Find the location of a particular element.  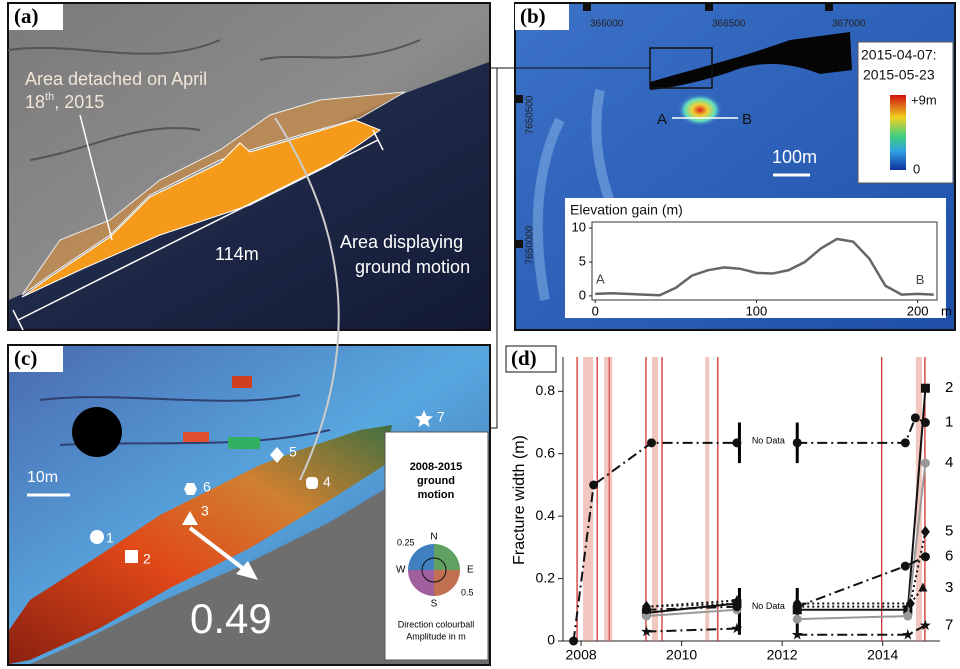

panel-label: (b) is located at coordinates (533, 16).